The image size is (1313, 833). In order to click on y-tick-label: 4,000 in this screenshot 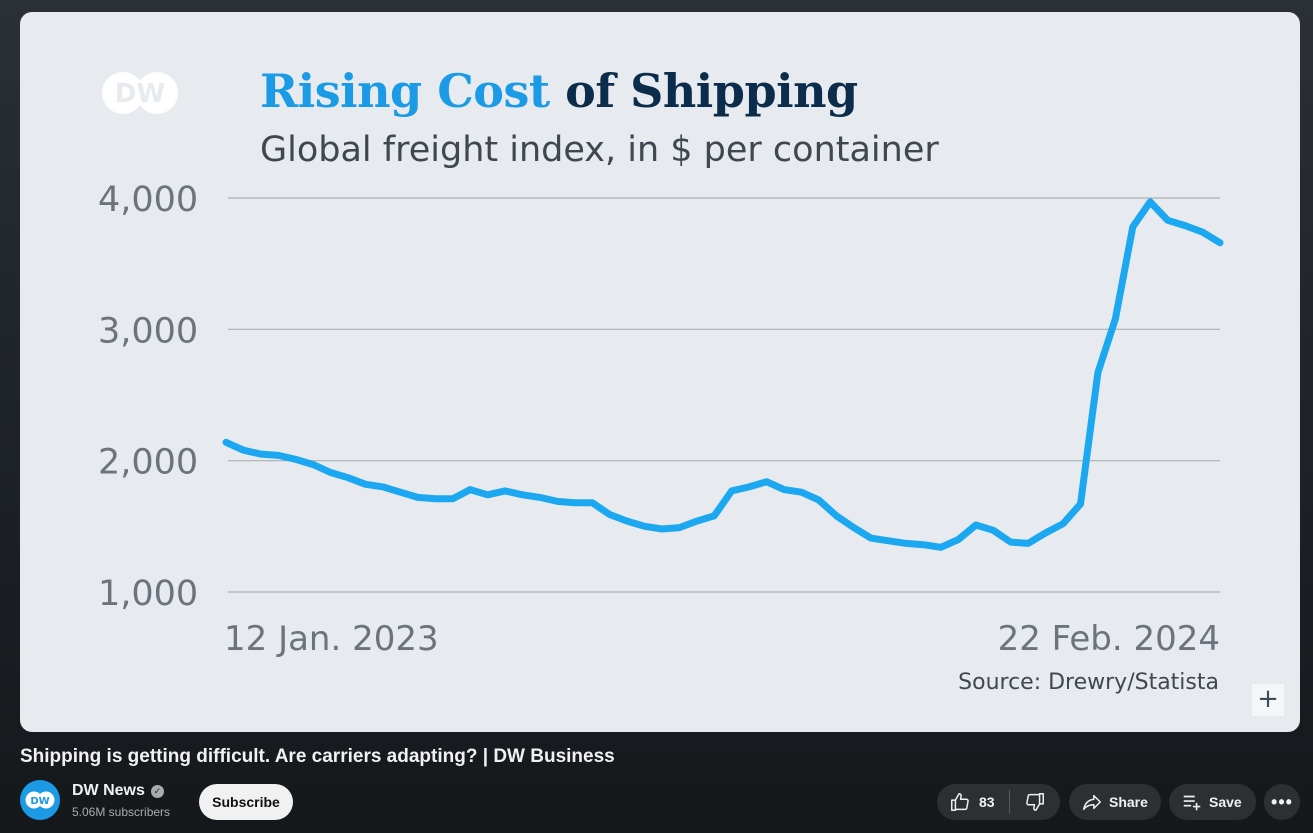, I will do `click(148, 200)`.